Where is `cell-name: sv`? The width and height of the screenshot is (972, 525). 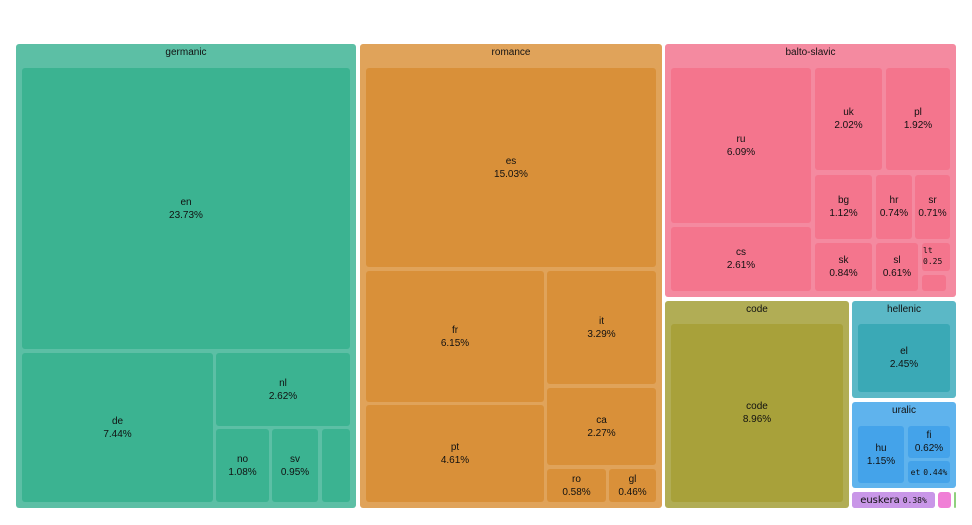 cell-name: sv is located at coordinates (295, 459).